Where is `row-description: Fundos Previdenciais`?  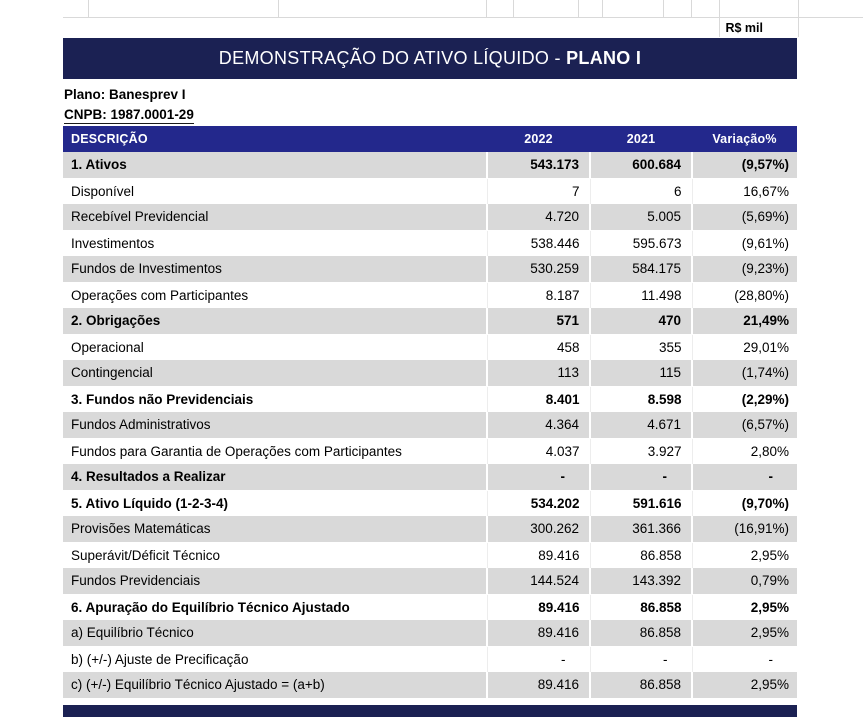
row-description: Fundos Previdenciais is located at coordinates (275, 581).